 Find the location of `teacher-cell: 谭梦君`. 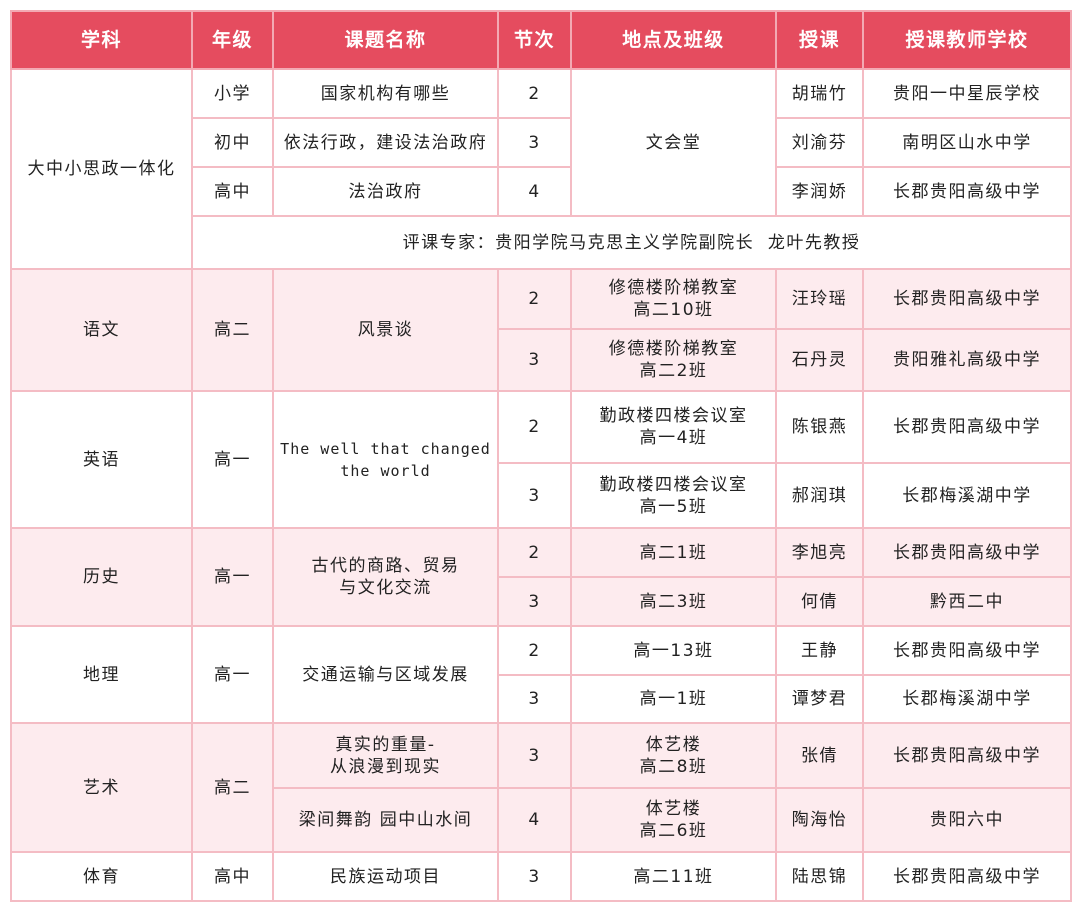

teacher-cell: 谭梦君 is located at coordinates (819, 699).